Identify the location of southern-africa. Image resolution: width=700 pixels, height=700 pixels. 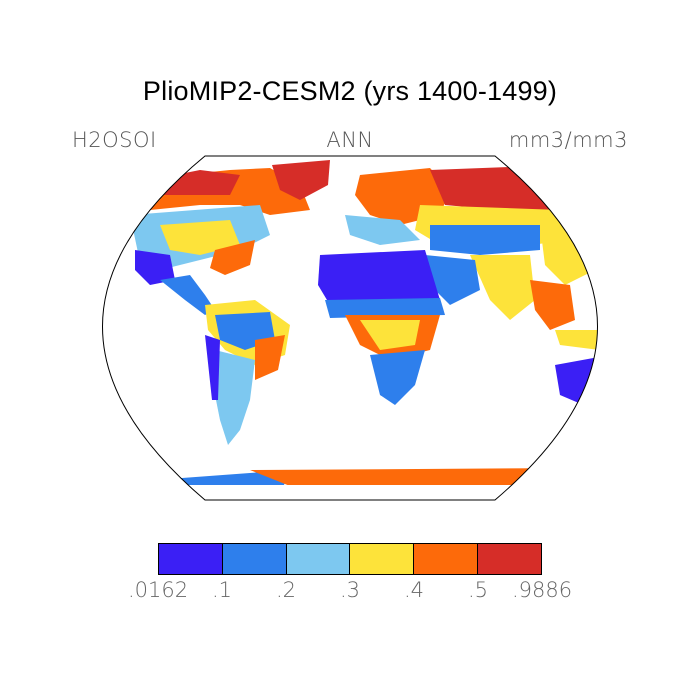
(397, 377).